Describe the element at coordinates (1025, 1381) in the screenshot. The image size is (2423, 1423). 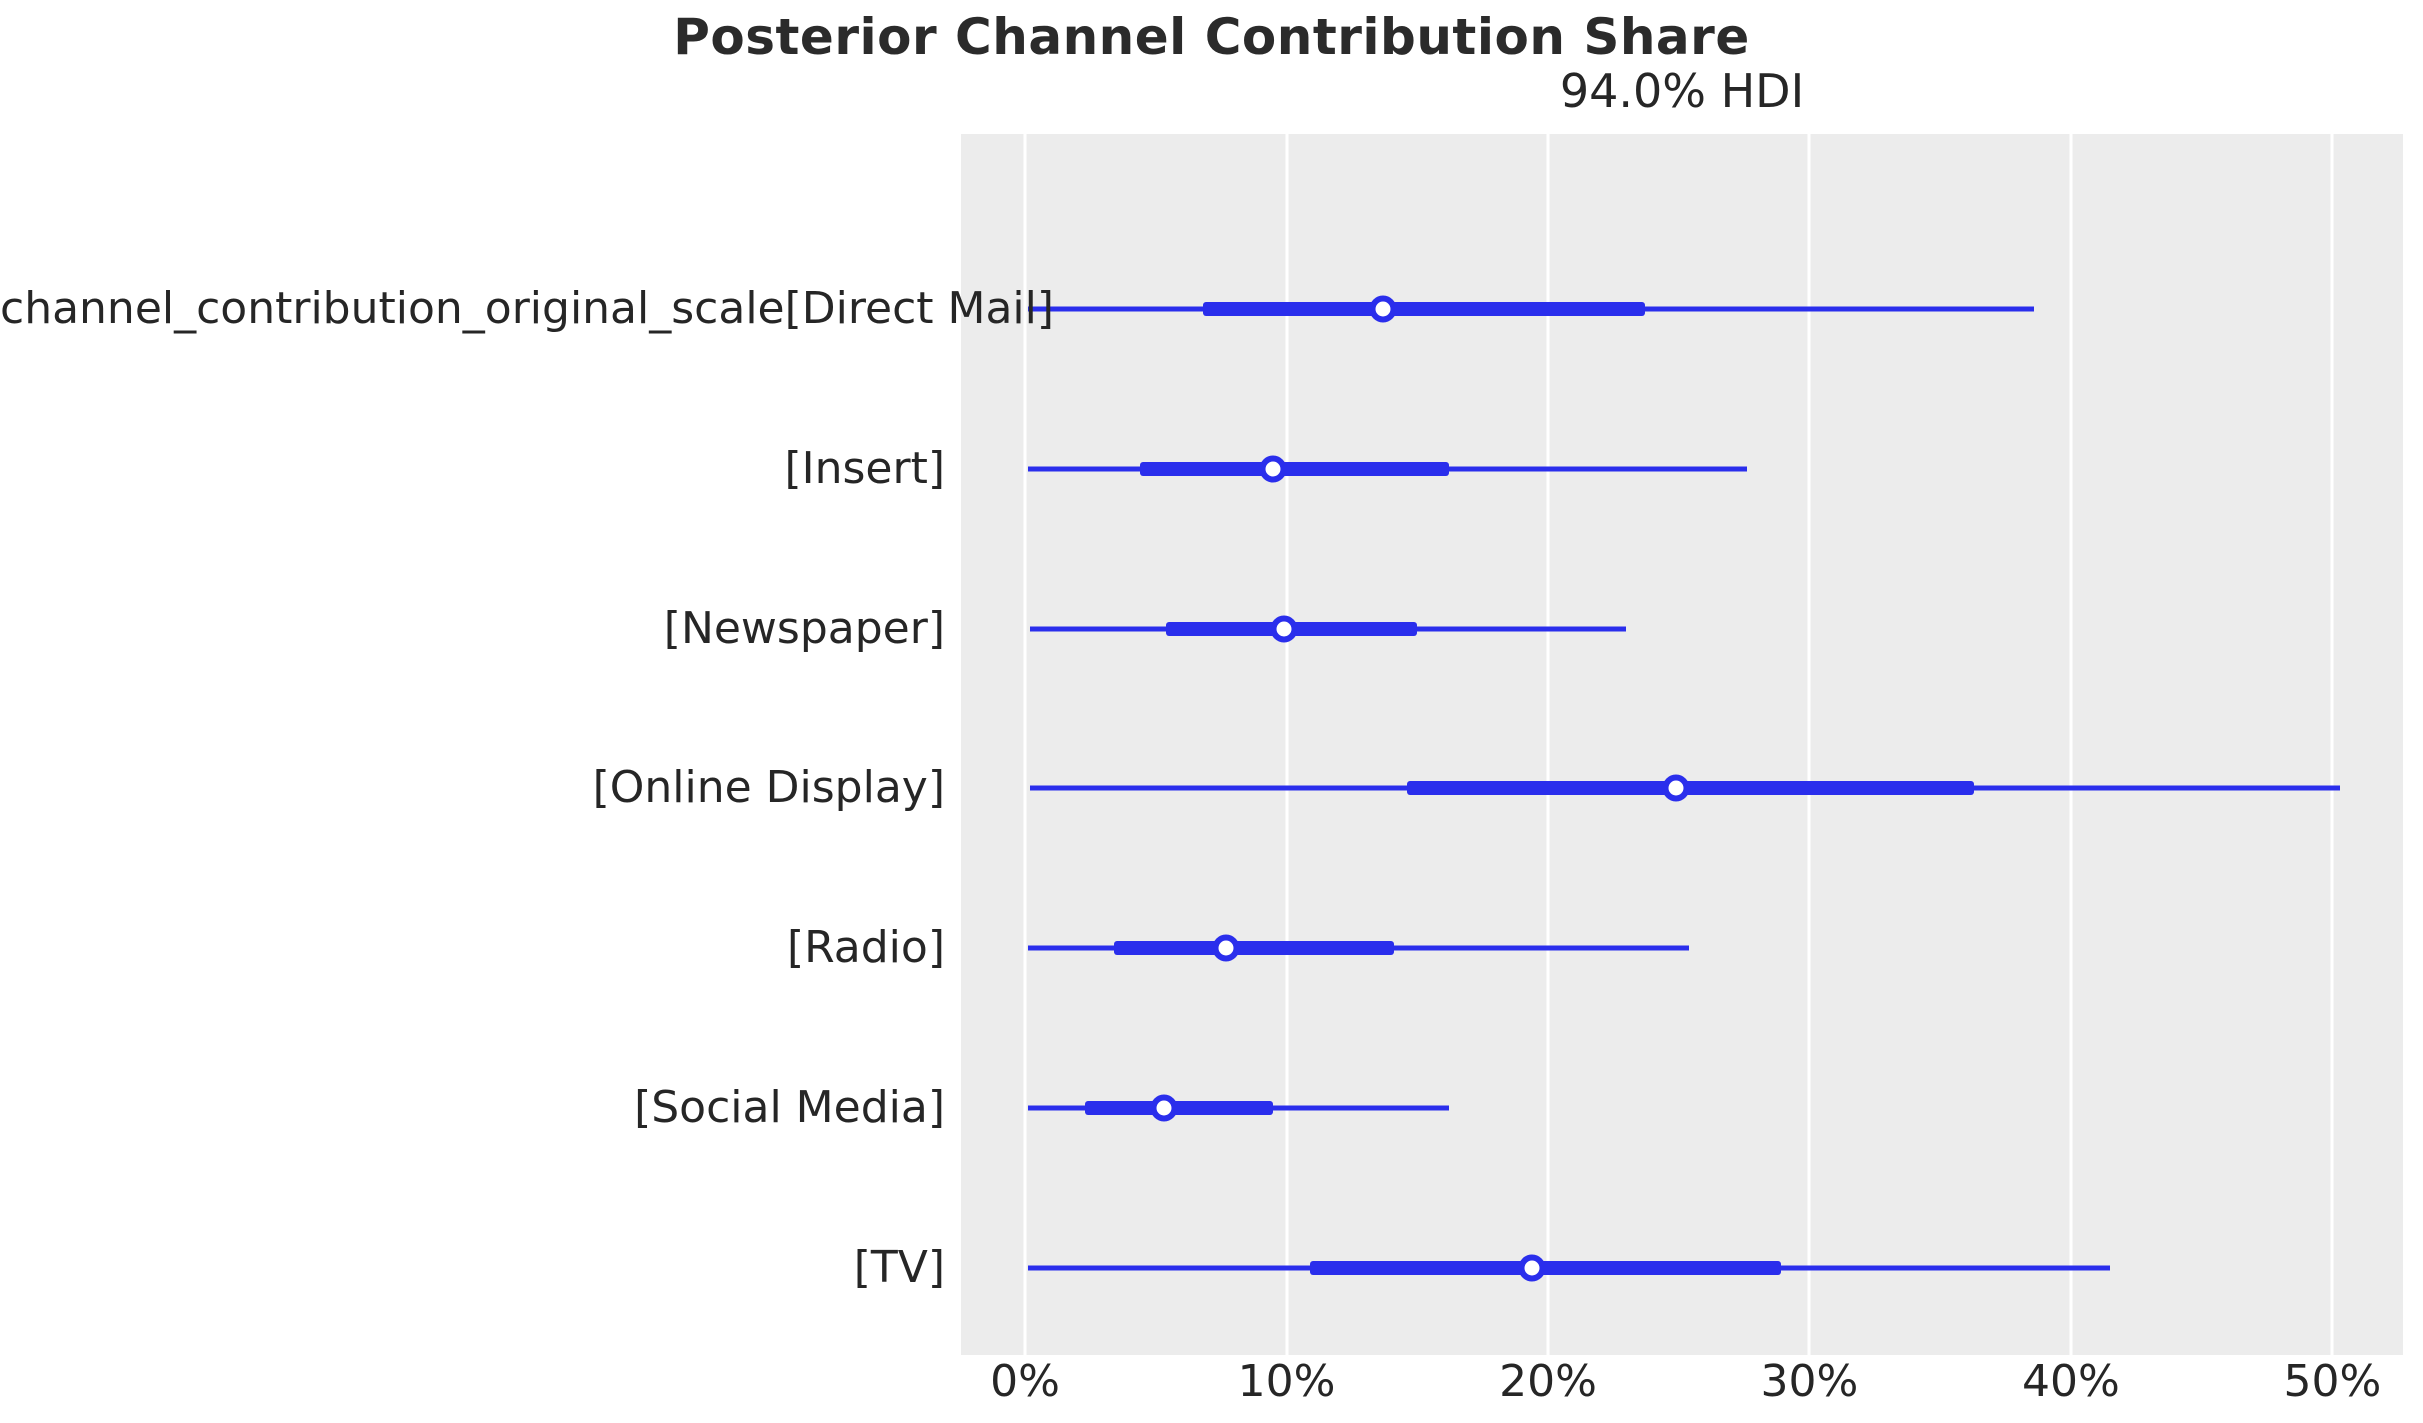
I see `x-tick-label: 0%` at that location.